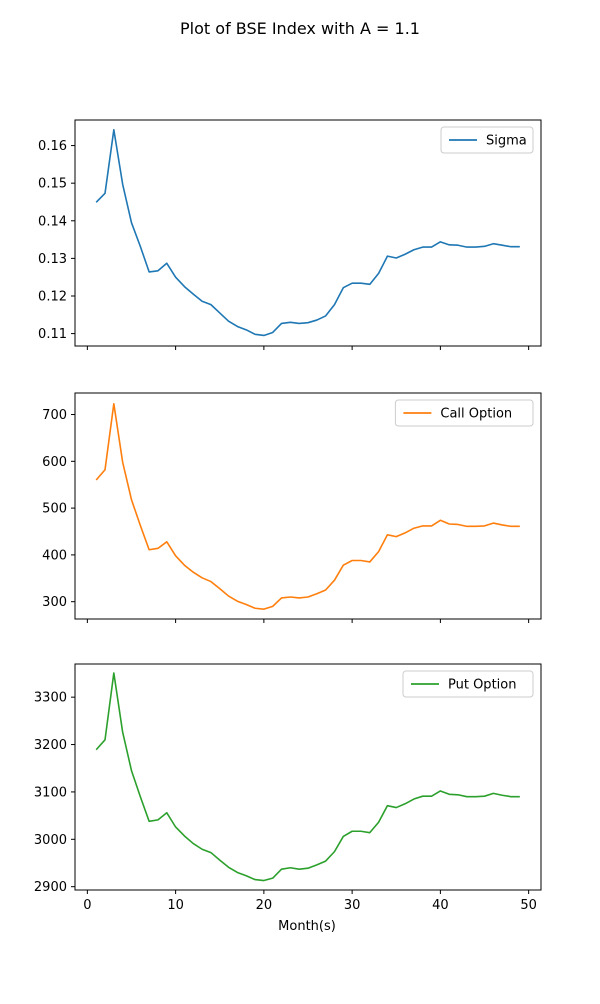  What do you see at coordinates (52, 296) in the screenshot?
I see `y-tick-label: 0.12` at bounding box center [52, 296].